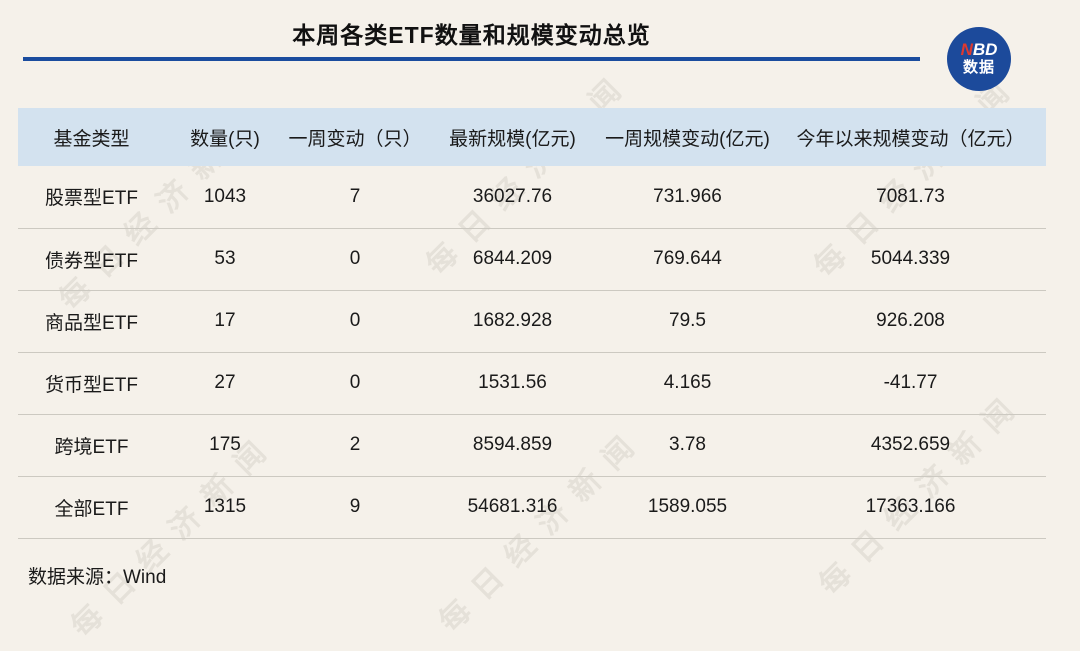  I want to click on column-header: 一周规模变动(亿元), so click(687, 139).